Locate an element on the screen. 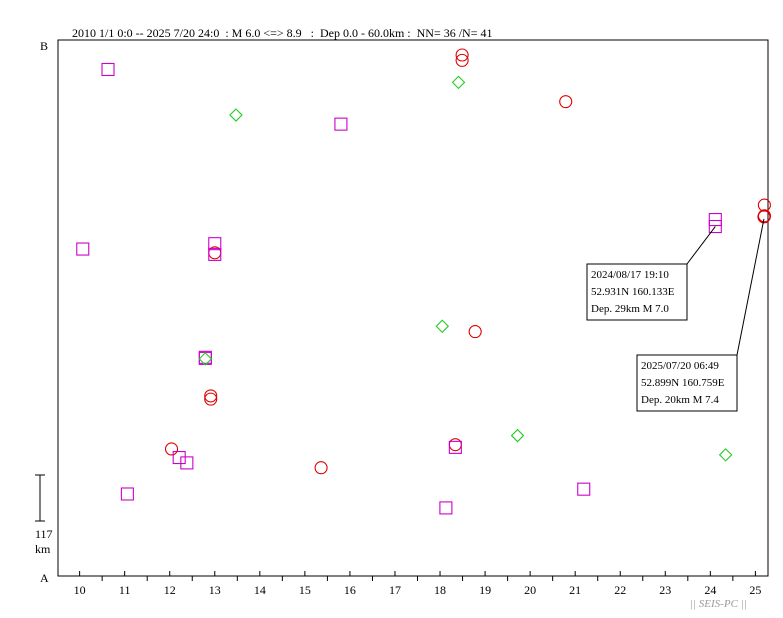 The image size is (783, 618). scale-unit: km is located at coordinates (43, 549).